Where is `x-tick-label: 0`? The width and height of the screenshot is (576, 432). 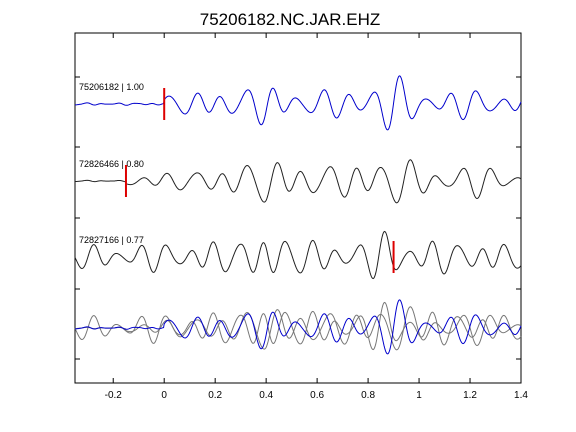 x-tick-label: 0 is located at coordinates (164, 395).